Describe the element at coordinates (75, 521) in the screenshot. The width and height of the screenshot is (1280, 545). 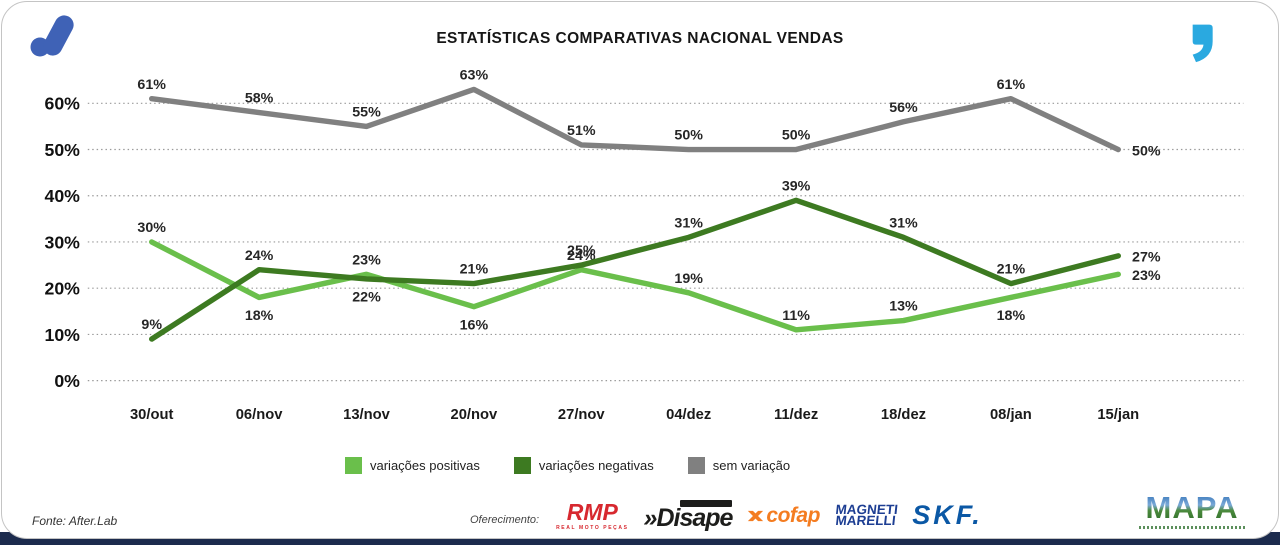
I see `source-note: Fonte: After.Lab` at that location.